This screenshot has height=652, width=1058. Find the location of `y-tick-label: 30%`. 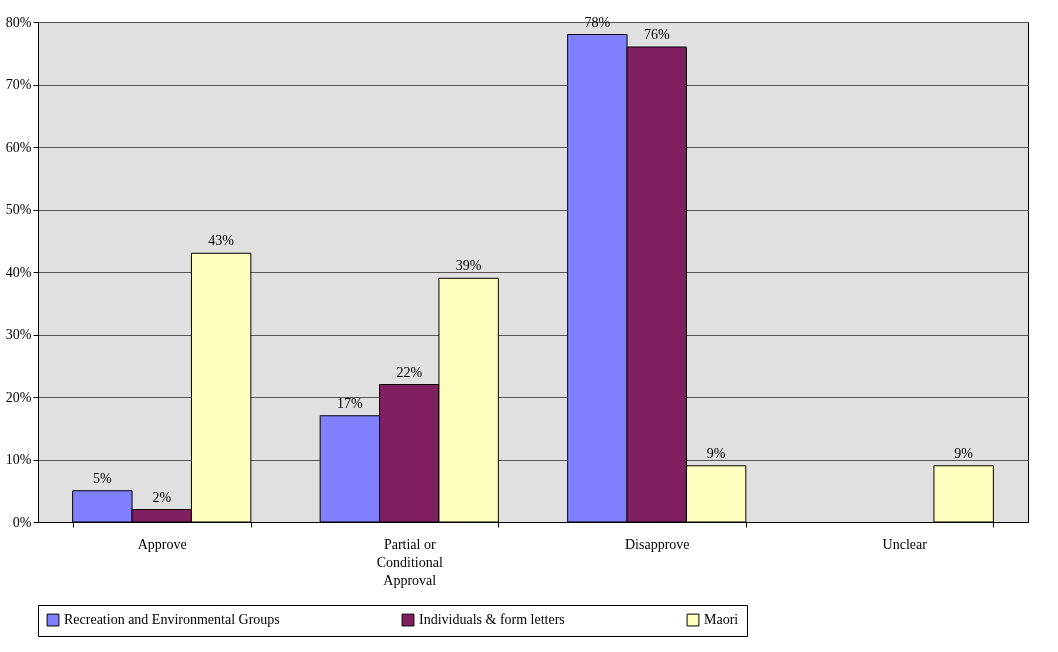

y-tick-label: 30% is located at coordinates (18, 334).